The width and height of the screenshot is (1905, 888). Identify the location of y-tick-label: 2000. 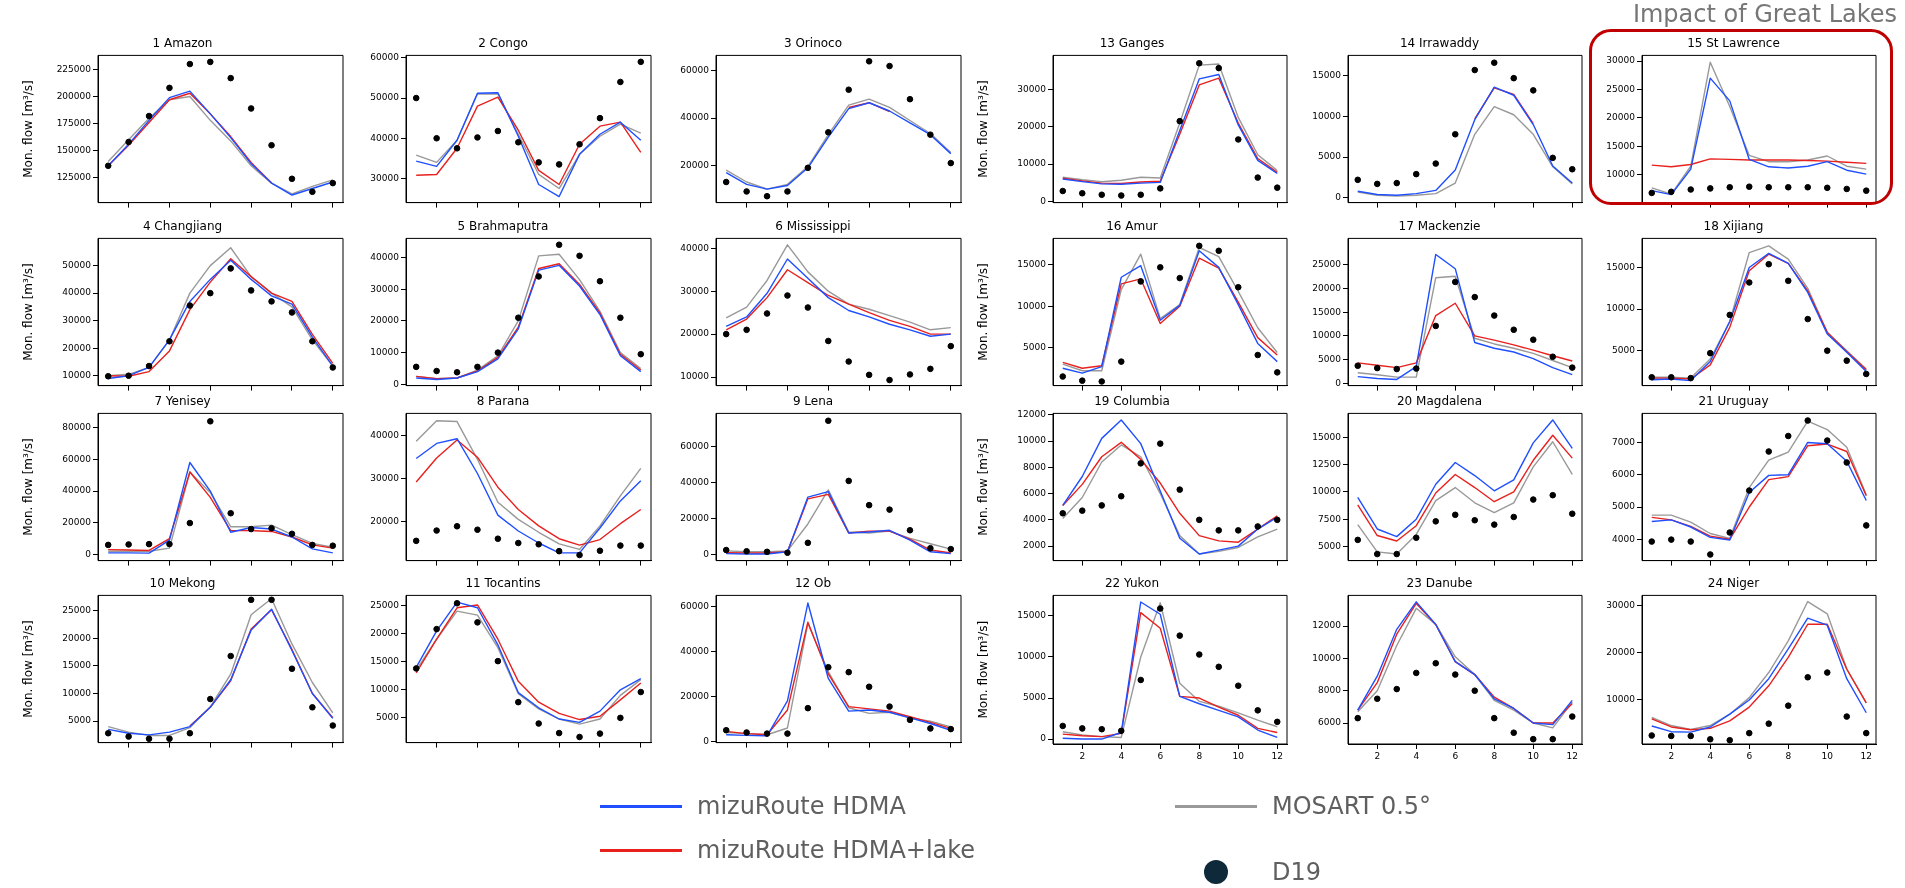
(1035, 545).